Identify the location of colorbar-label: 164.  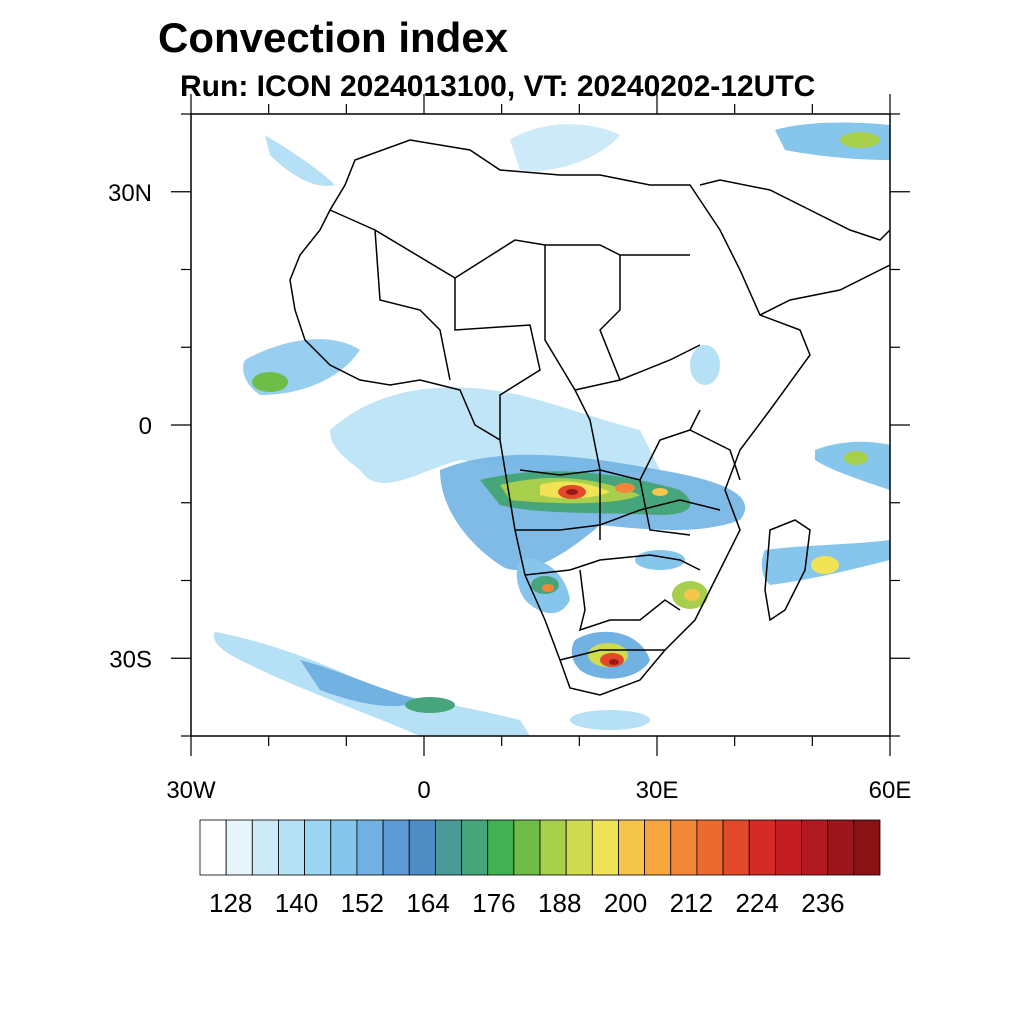
(427, 903).